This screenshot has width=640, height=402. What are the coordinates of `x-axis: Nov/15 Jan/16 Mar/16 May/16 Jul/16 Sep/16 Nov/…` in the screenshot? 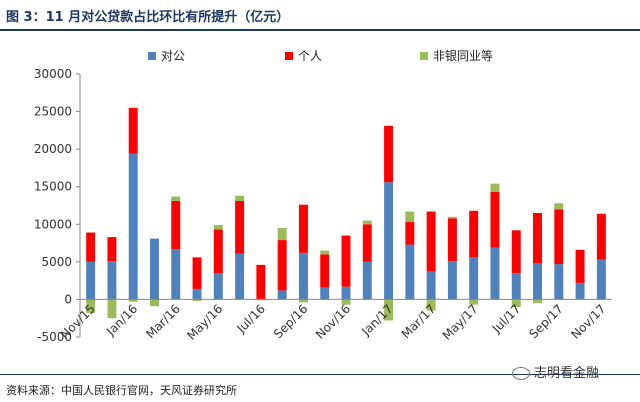 It's located at (335, 320).